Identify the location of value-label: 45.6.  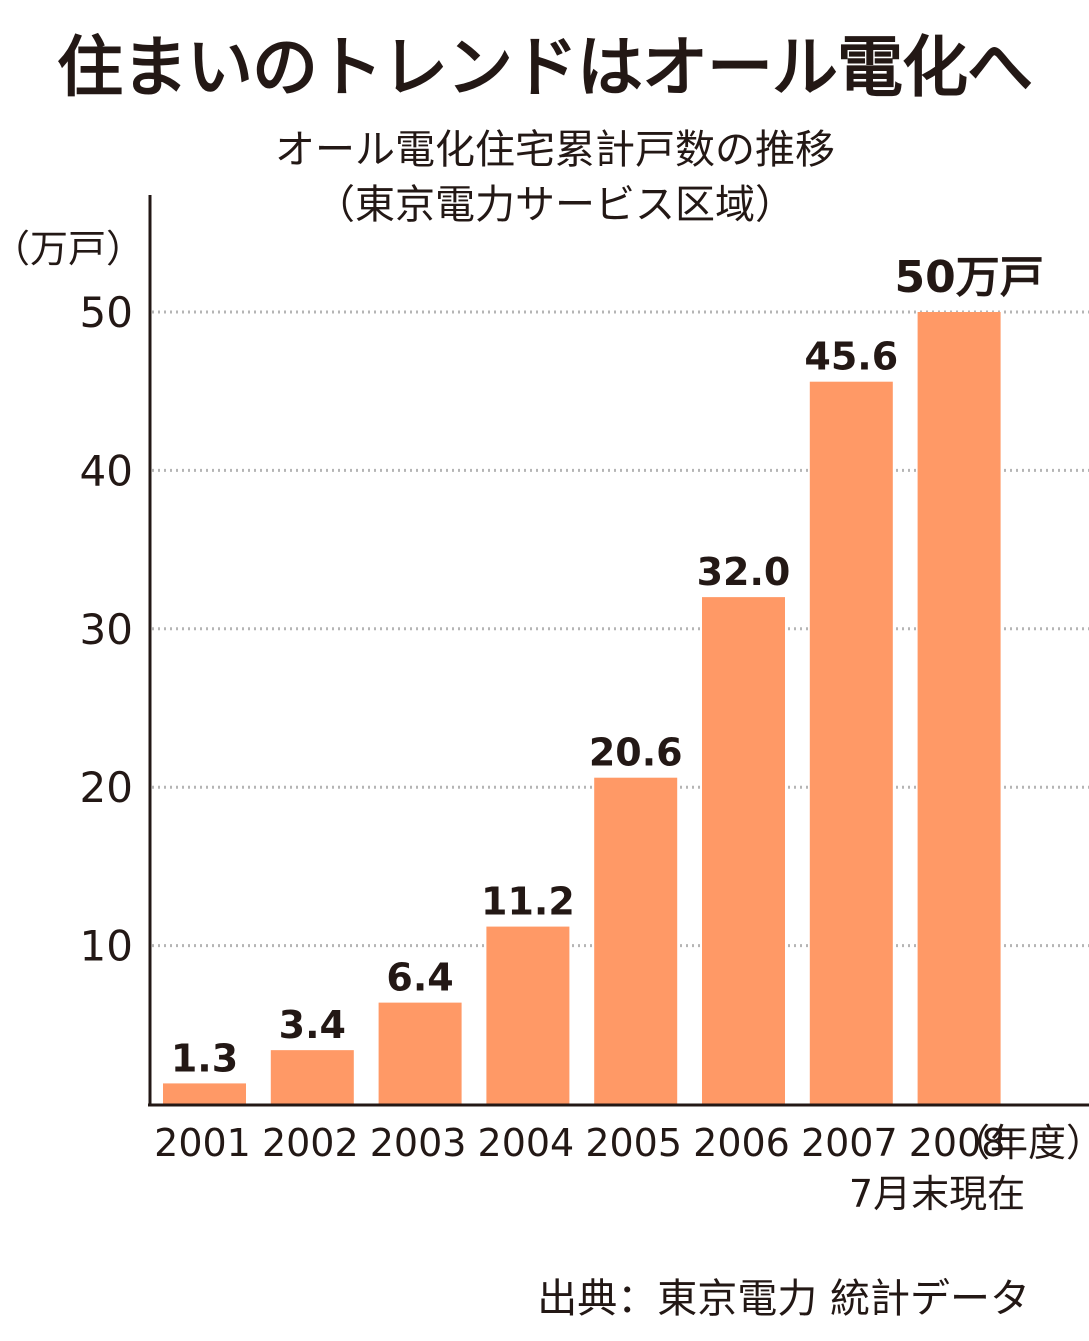
(851, 357).